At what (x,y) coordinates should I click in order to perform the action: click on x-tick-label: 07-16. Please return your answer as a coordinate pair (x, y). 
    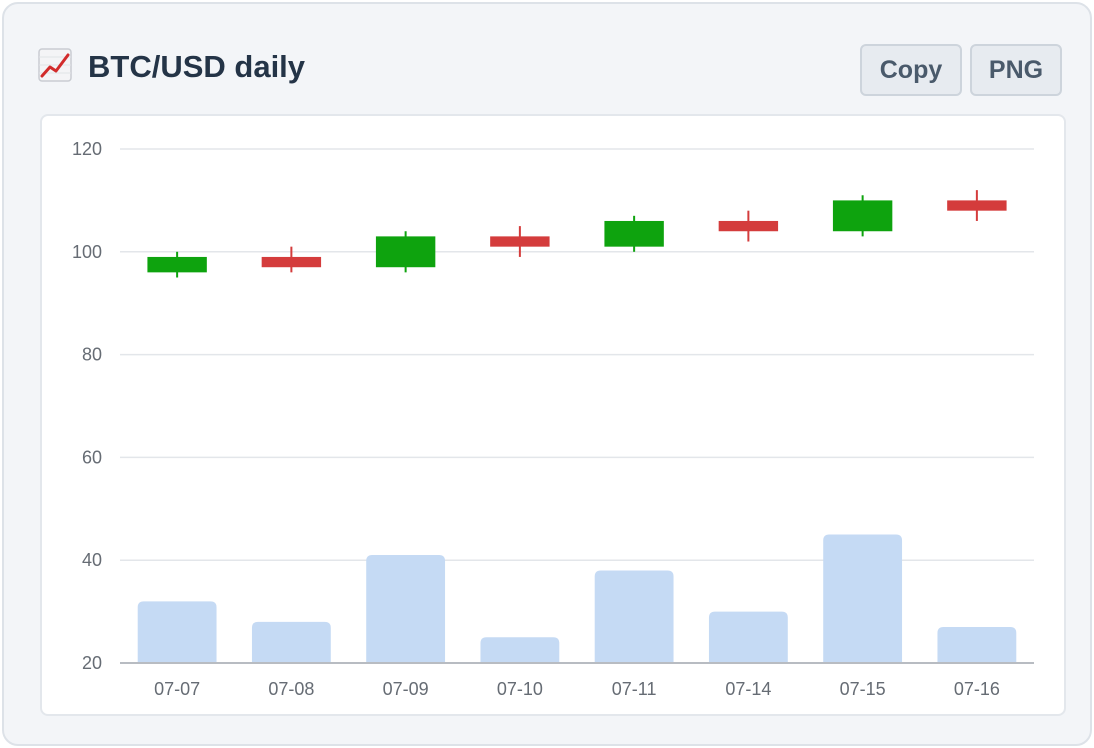
    Looking at the image, I should click on (977, 689).